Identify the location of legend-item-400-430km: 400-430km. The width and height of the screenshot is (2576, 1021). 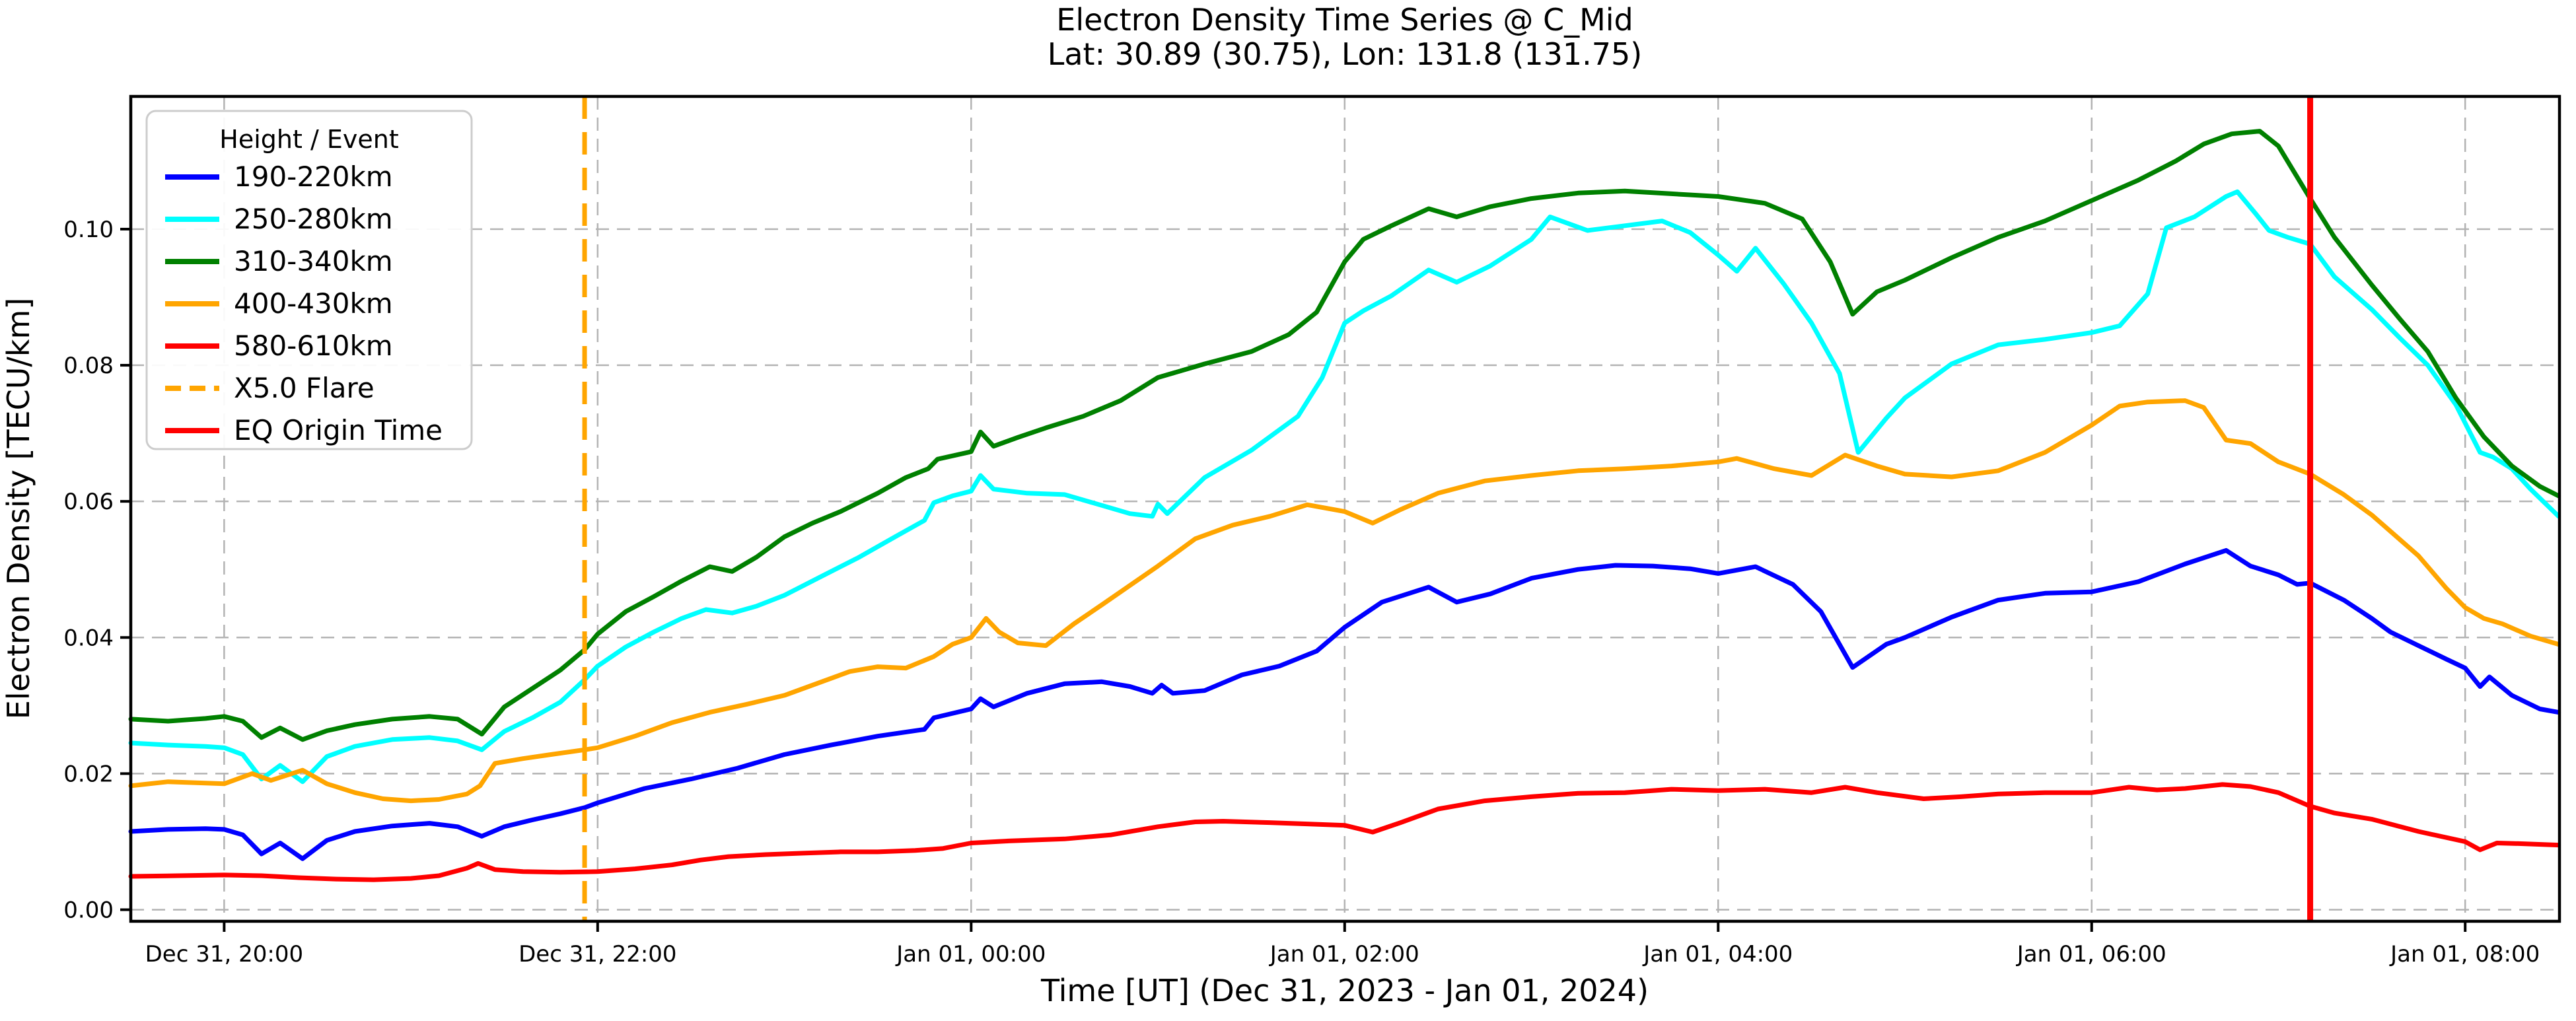
(279, 303).